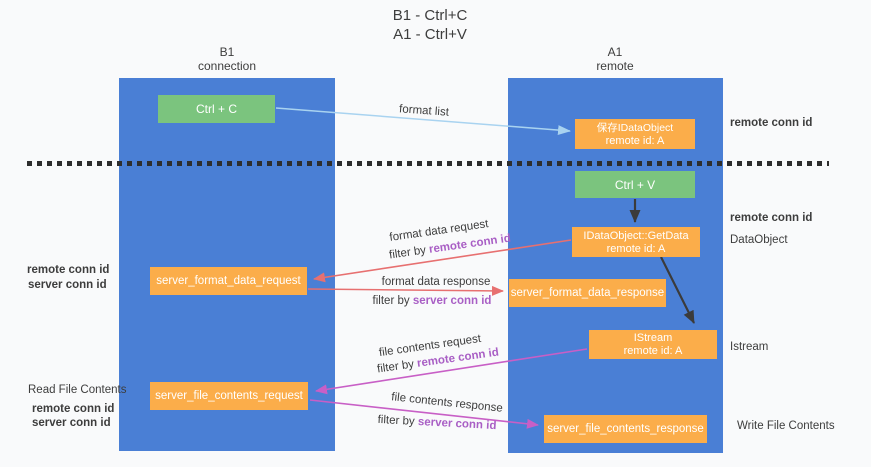 The image size is (871, 467). I want to click on lane-header-a1: A1 remote, so click(615, 59).